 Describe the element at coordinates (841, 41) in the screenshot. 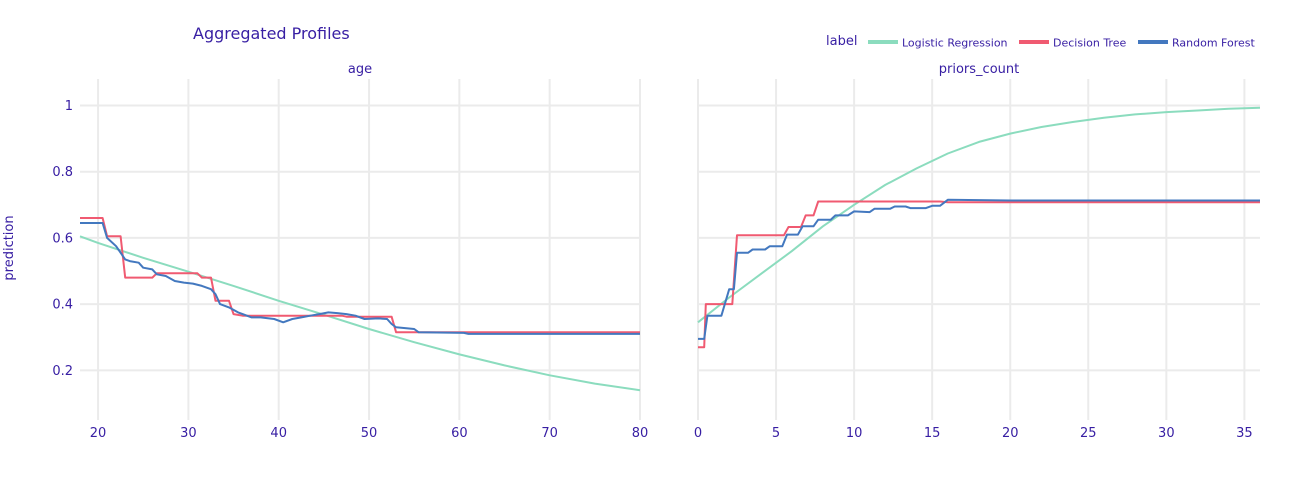

I see `legend-title: label` at that location.